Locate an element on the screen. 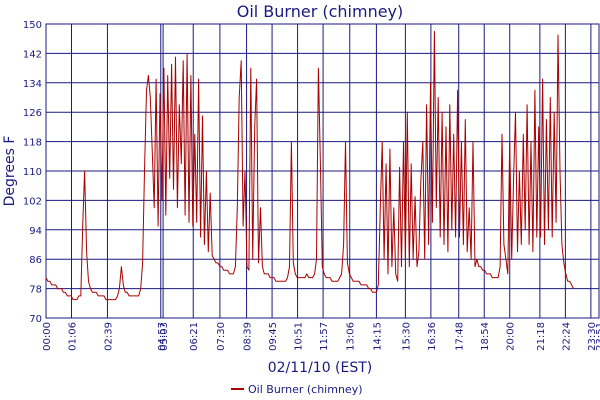  x-tick-label: 14:15 is located at coordinates (377, 336).